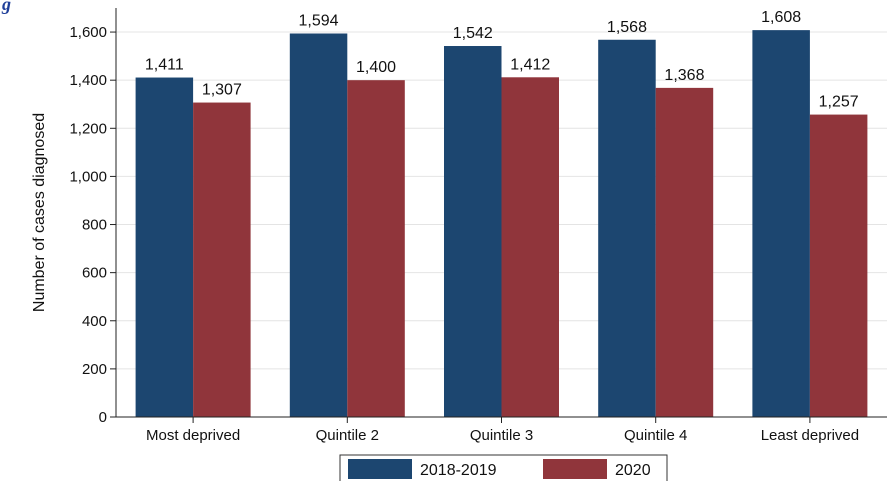 This screenshot has width=893, height=481. Describe the element at coordinates (503, 468) in the screenshot. I see `legend: 2018-2019 2020` at that location.